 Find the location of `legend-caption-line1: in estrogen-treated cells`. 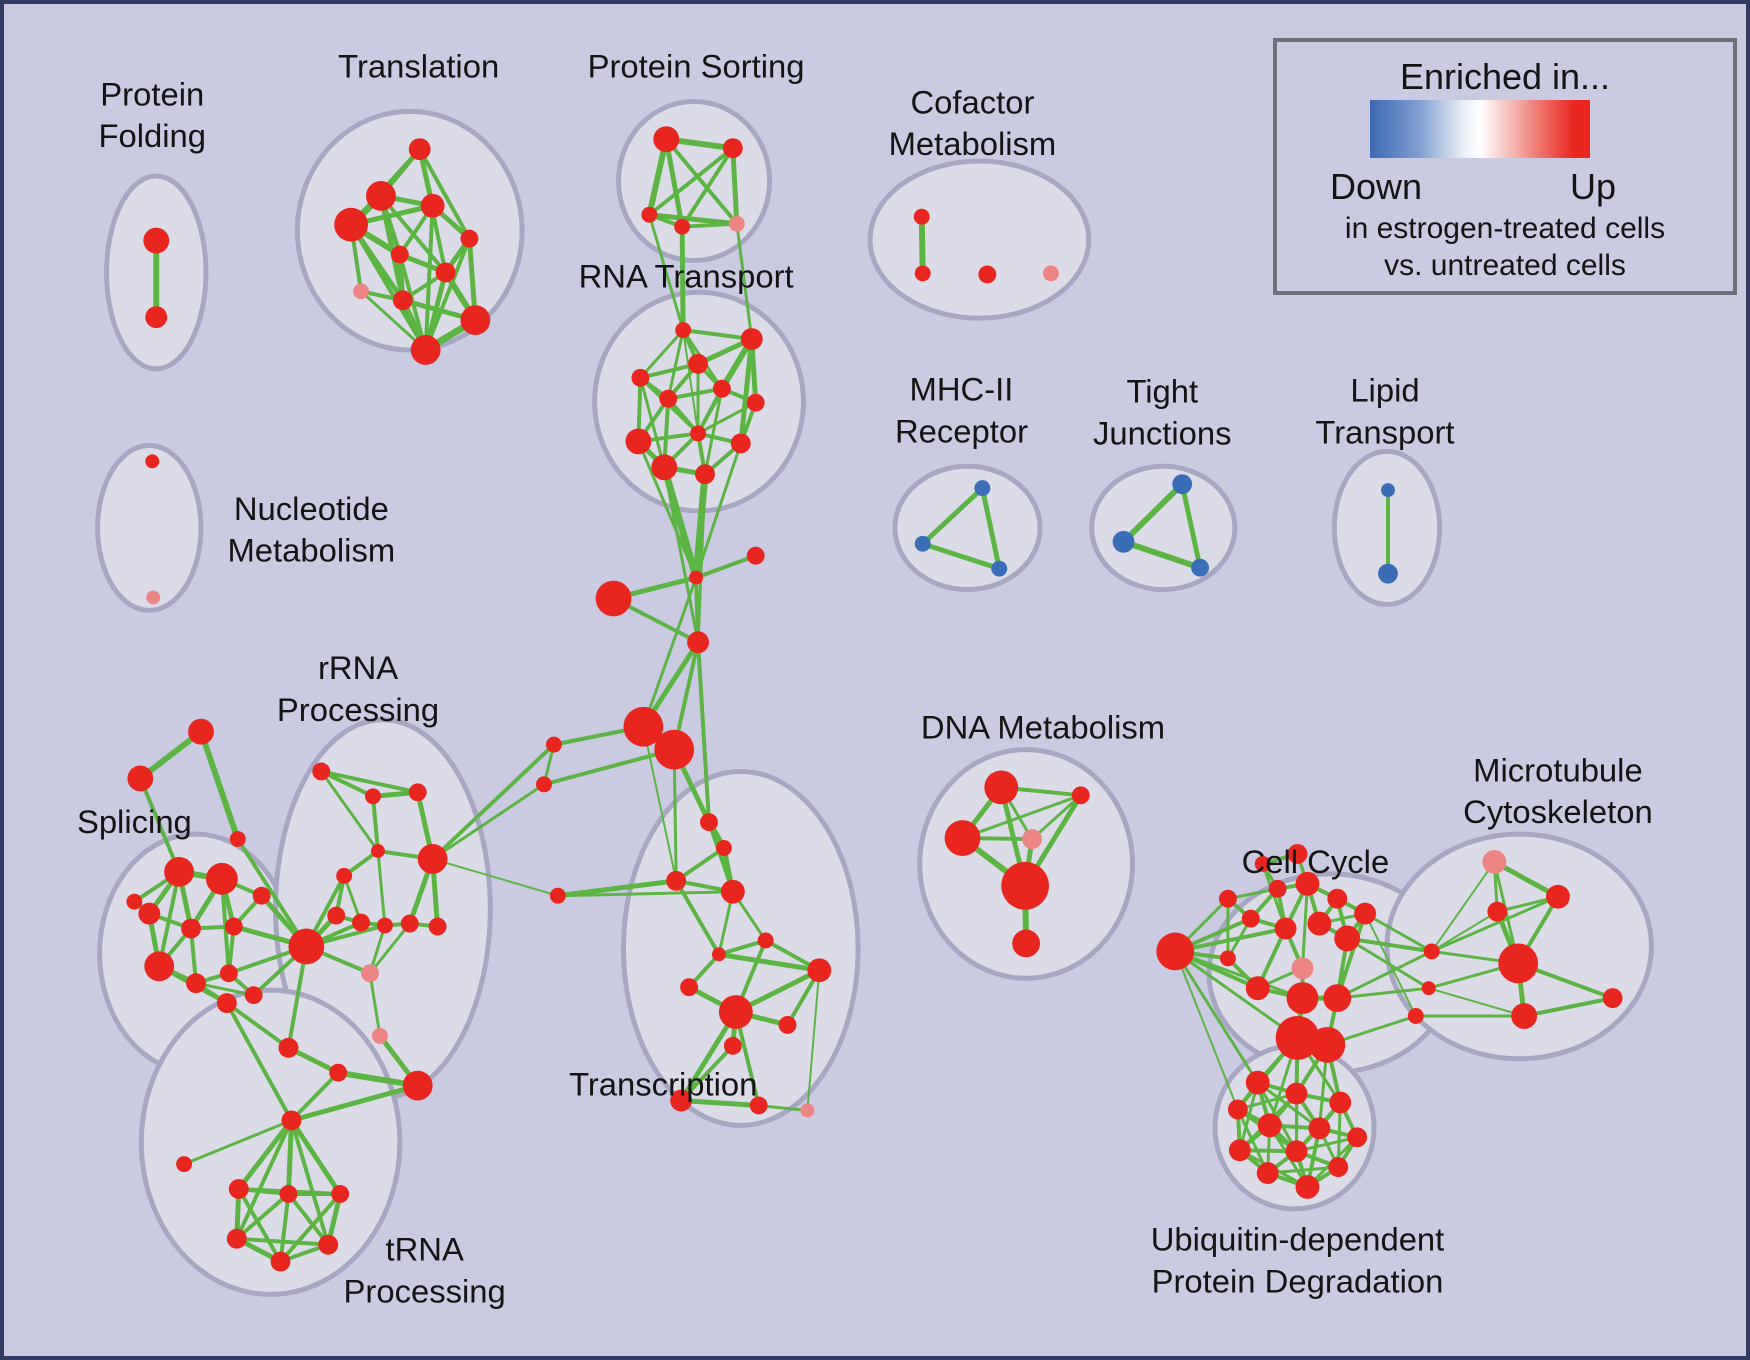

legend-caption-line1: in estrogen-treated cells is located at coordinates (1505, 228).